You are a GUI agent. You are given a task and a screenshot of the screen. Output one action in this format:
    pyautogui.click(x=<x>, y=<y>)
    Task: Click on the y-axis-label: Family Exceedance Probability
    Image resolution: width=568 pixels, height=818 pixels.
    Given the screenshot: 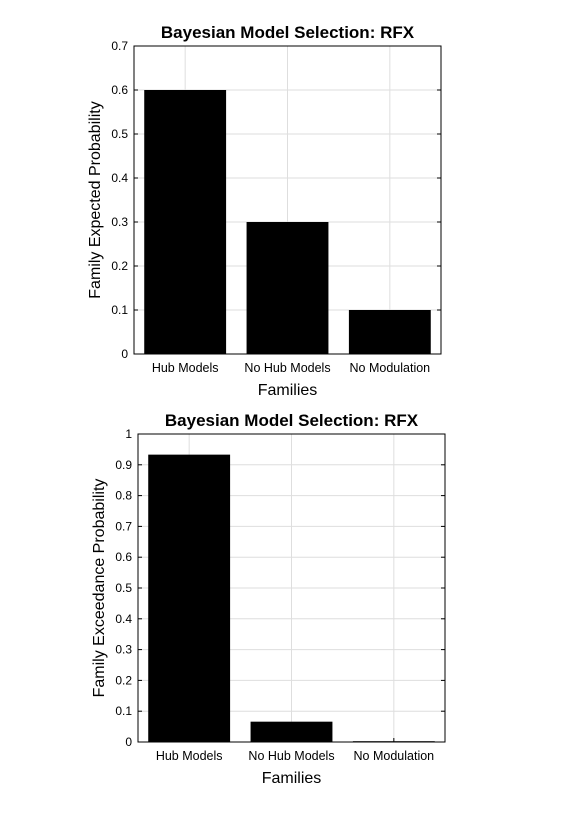 What is the action you would take?
    pyautogui.click(x=99, y=588)
    